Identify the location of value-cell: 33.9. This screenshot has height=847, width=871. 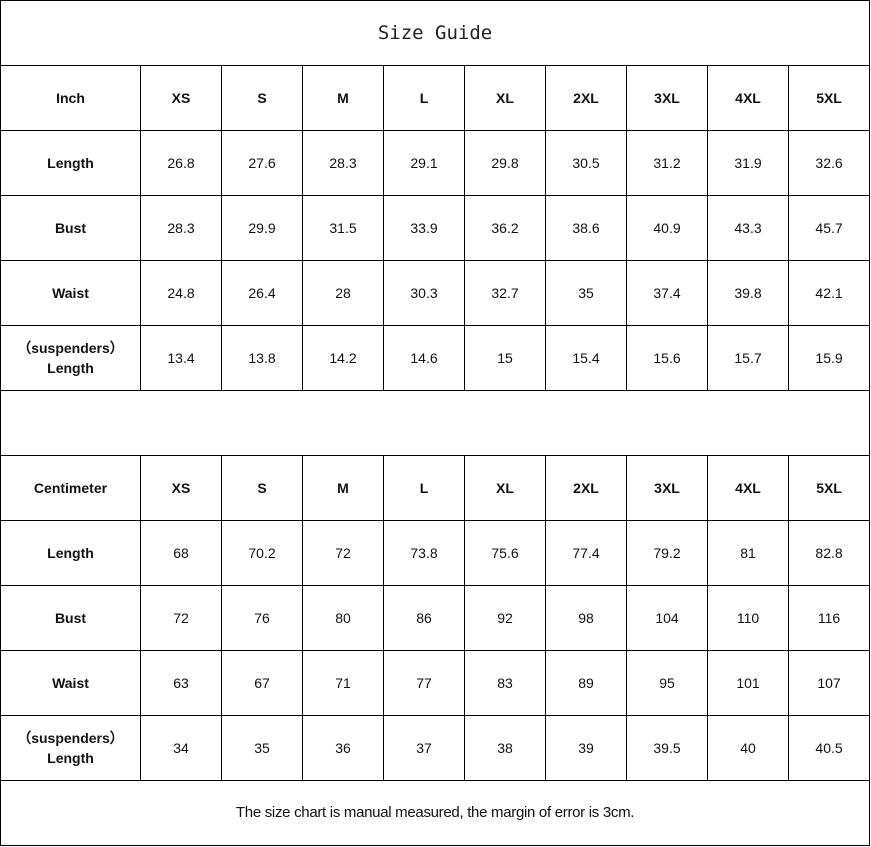
(424, 228).